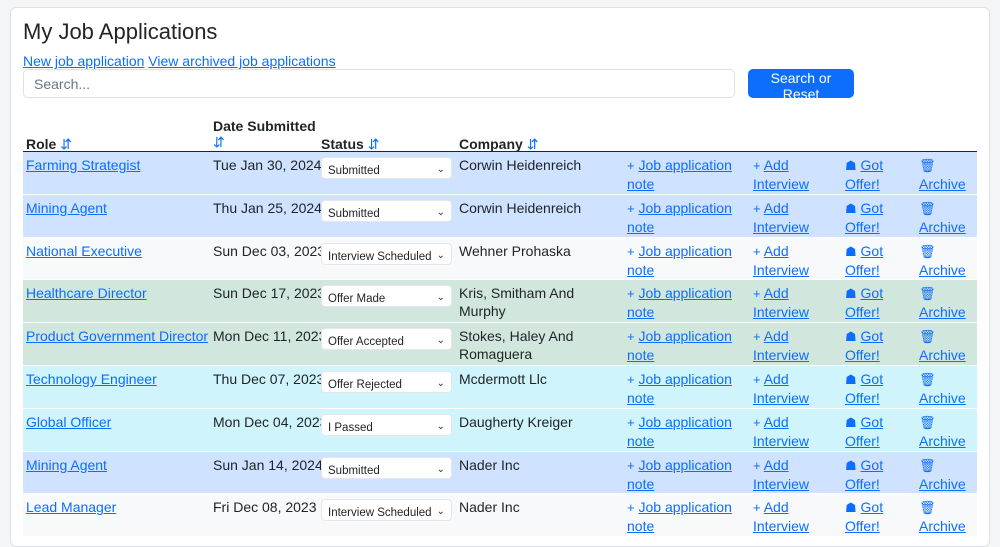 The height and width of the screenshot is (547, 1000). I want to click on page-title: My Job Applications, so click(120, 31).